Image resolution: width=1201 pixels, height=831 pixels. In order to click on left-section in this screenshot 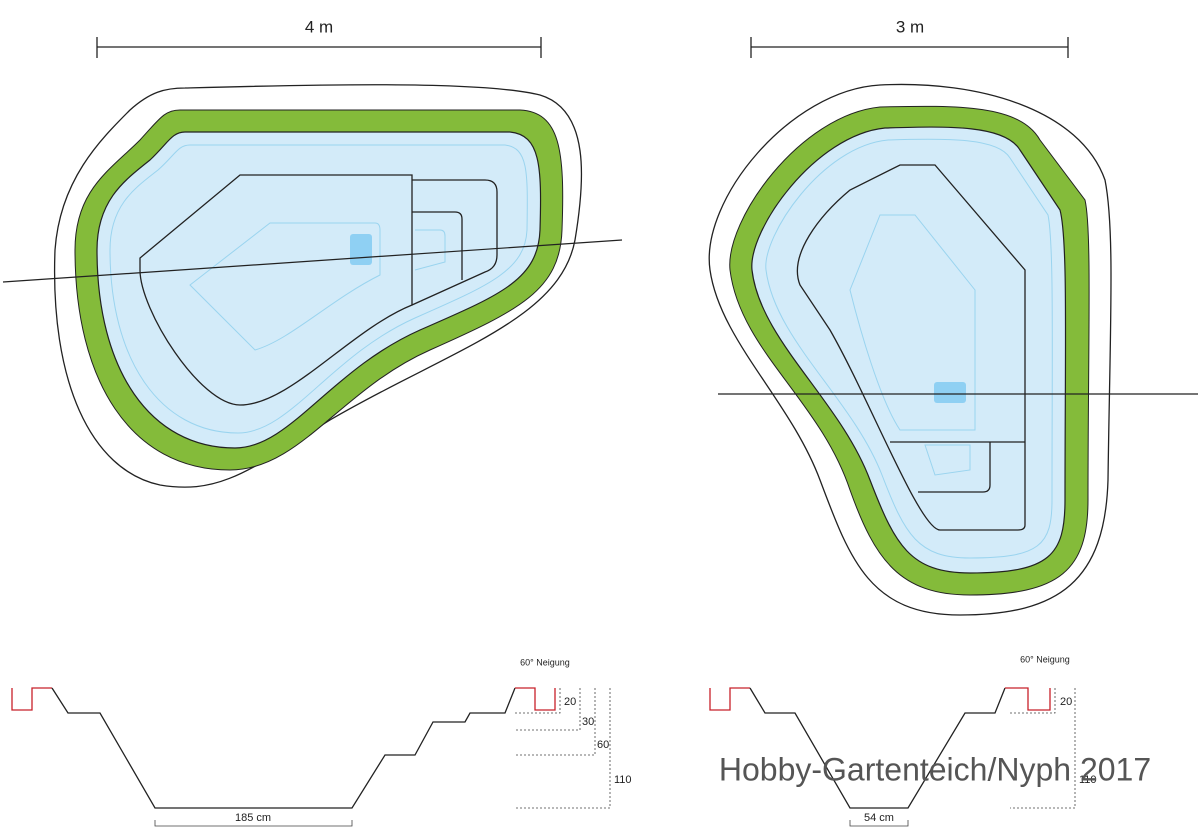, I will do `click(311, 757)`.